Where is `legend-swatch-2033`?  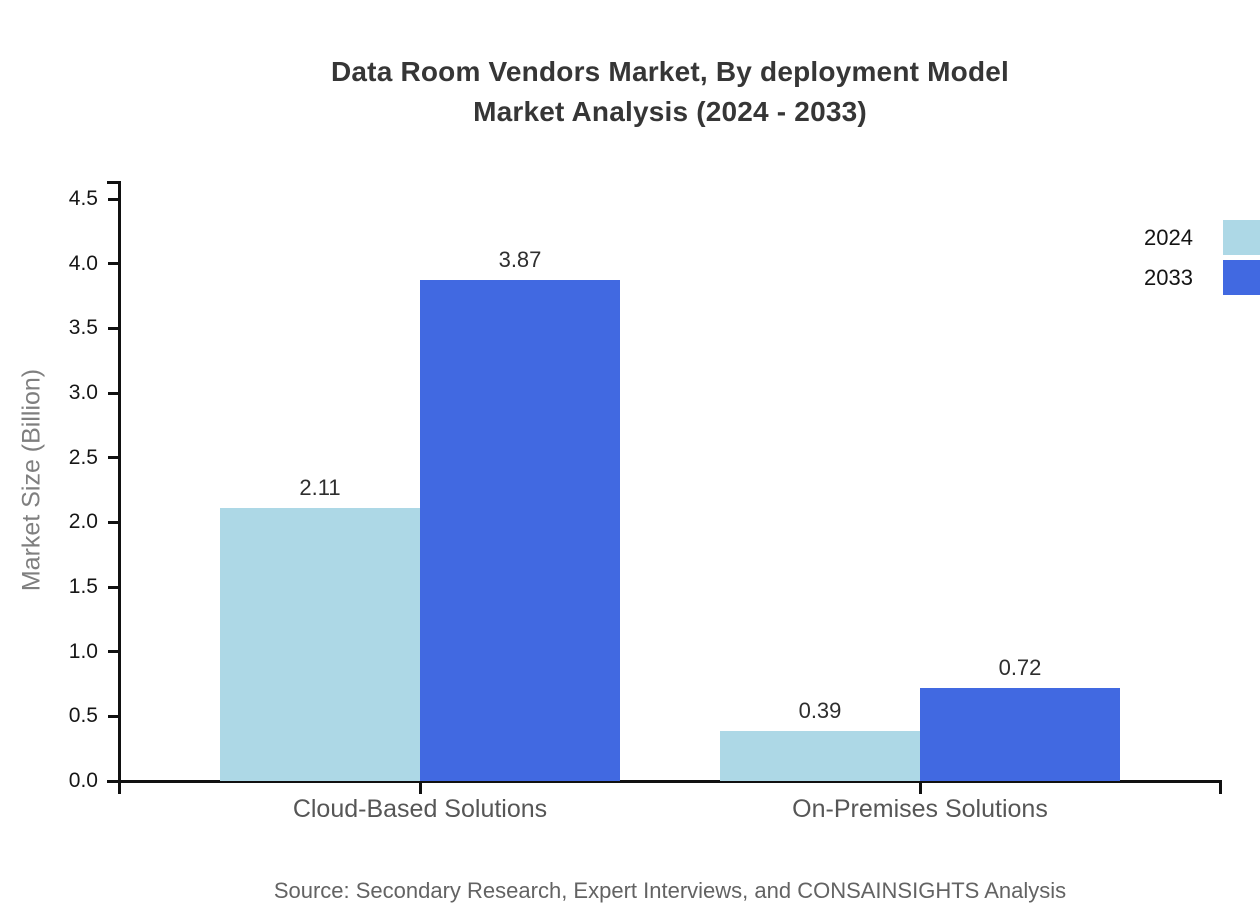 legend-swatch-2033 is located at coordinates (1241, 277).